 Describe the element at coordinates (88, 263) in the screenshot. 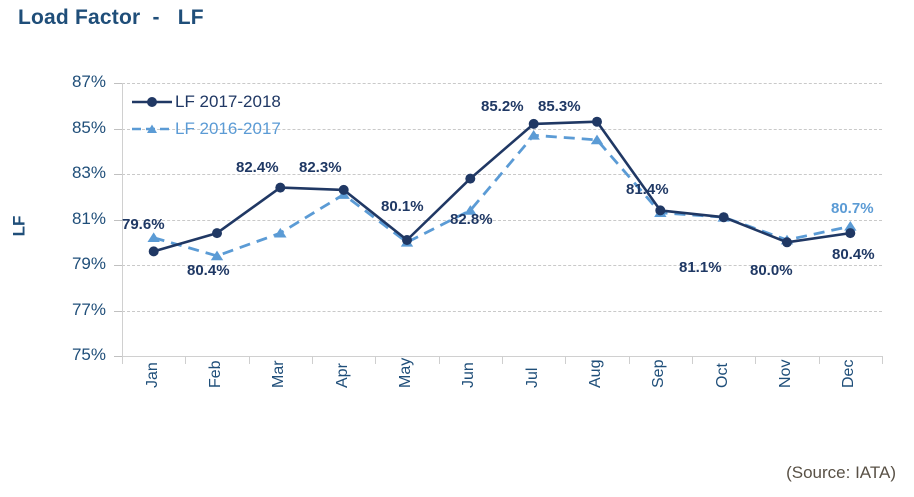

I see `y-axis-tick-label: 79%` at that location.